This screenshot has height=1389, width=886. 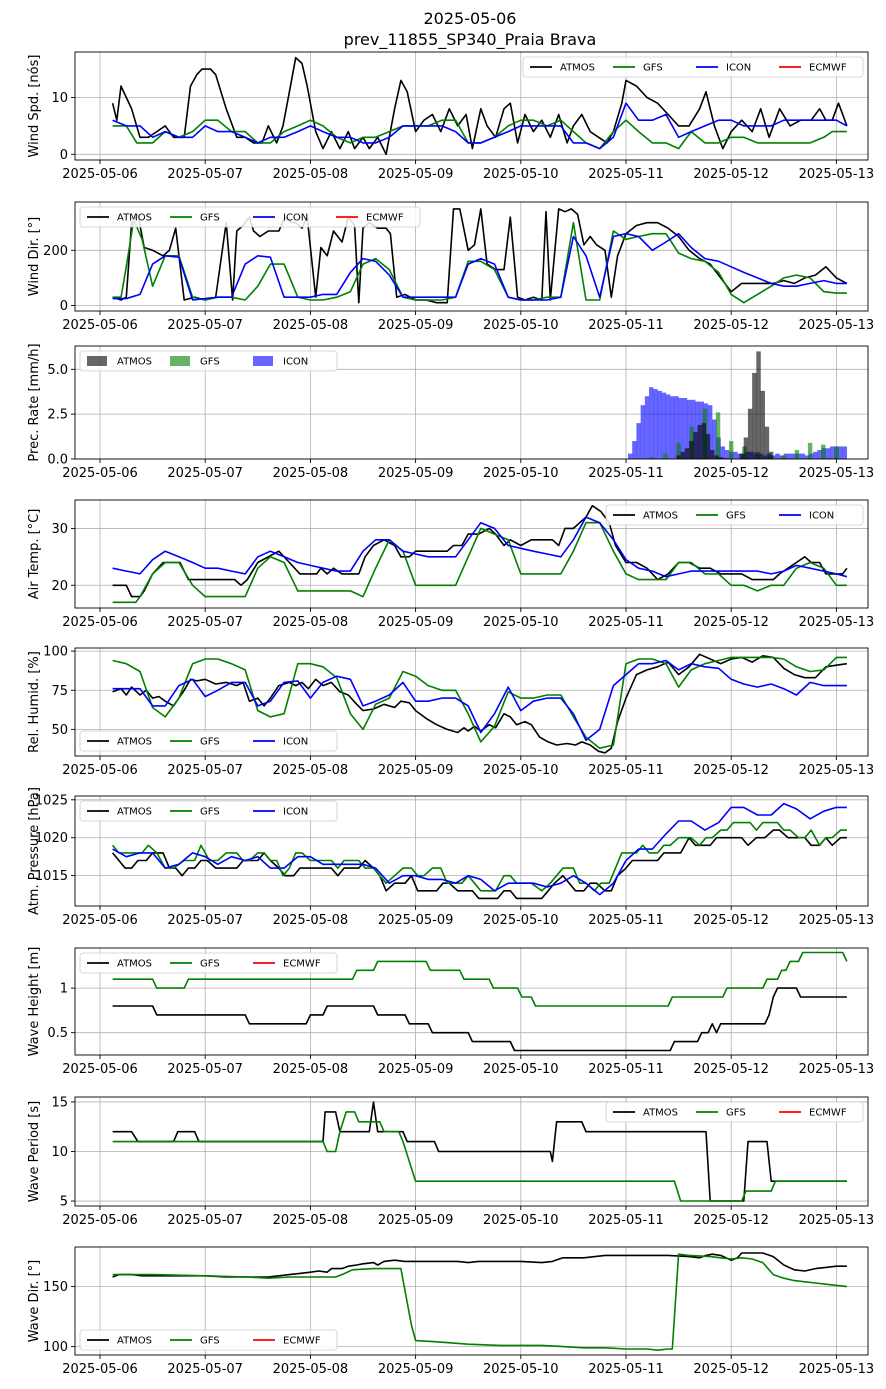 What do you see at coordinates (59, 98) in the screenshot?
I see `y-tick-label: 10` at bounding box center [59, 98].